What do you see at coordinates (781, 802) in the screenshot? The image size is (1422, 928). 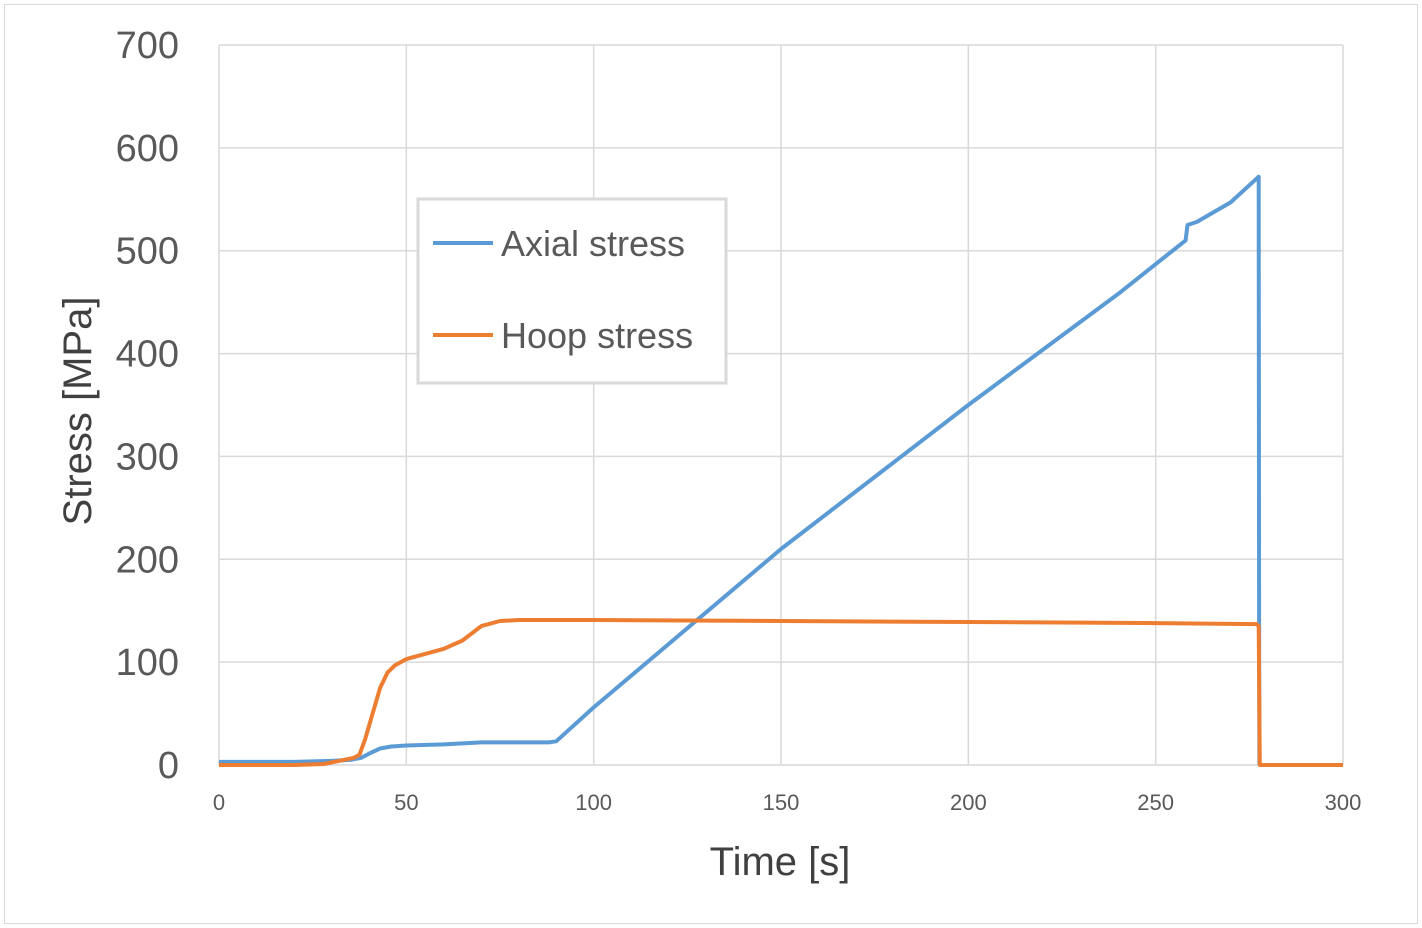 I see `x-tick-label-3: 150` at bounding box center [781, 802].